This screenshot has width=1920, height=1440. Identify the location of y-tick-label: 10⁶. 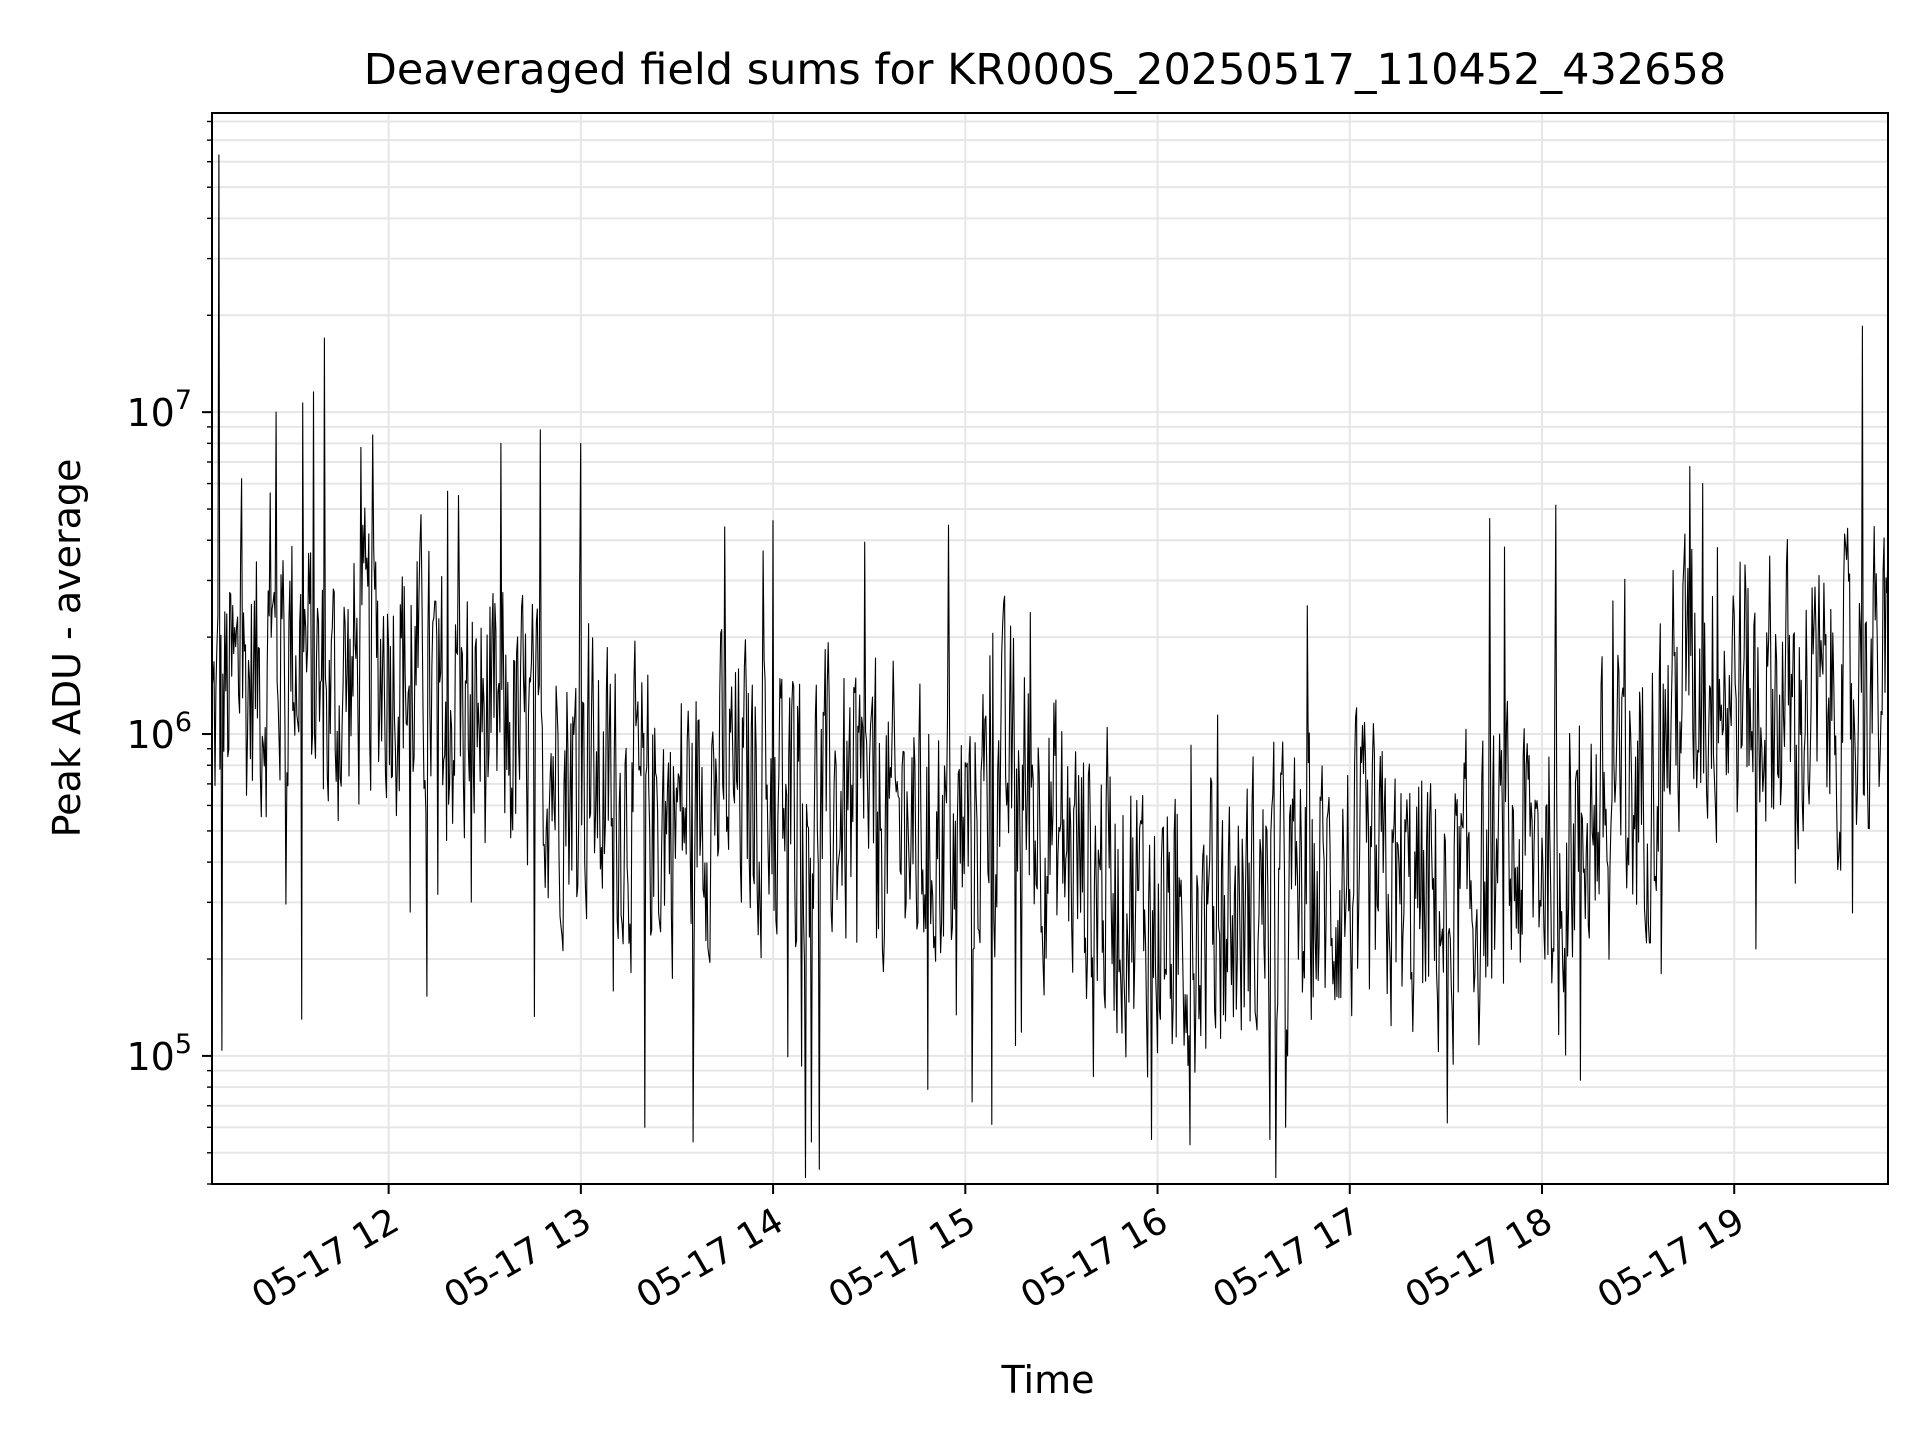
(159, 732).